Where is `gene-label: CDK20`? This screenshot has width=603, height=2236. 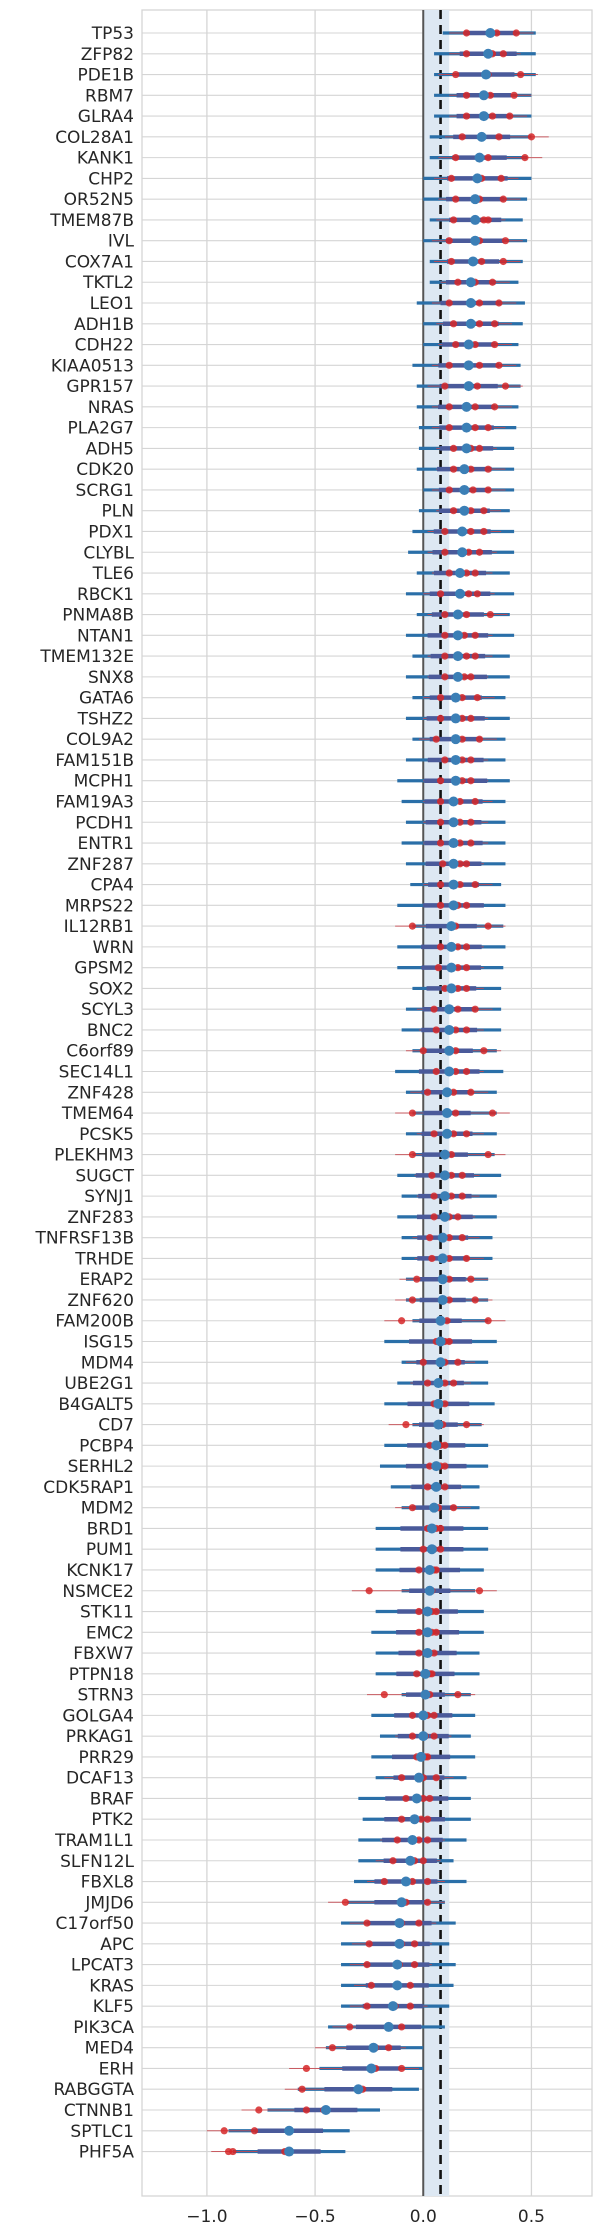 gene-label: CDK20 is located at coordinates (105, 470).